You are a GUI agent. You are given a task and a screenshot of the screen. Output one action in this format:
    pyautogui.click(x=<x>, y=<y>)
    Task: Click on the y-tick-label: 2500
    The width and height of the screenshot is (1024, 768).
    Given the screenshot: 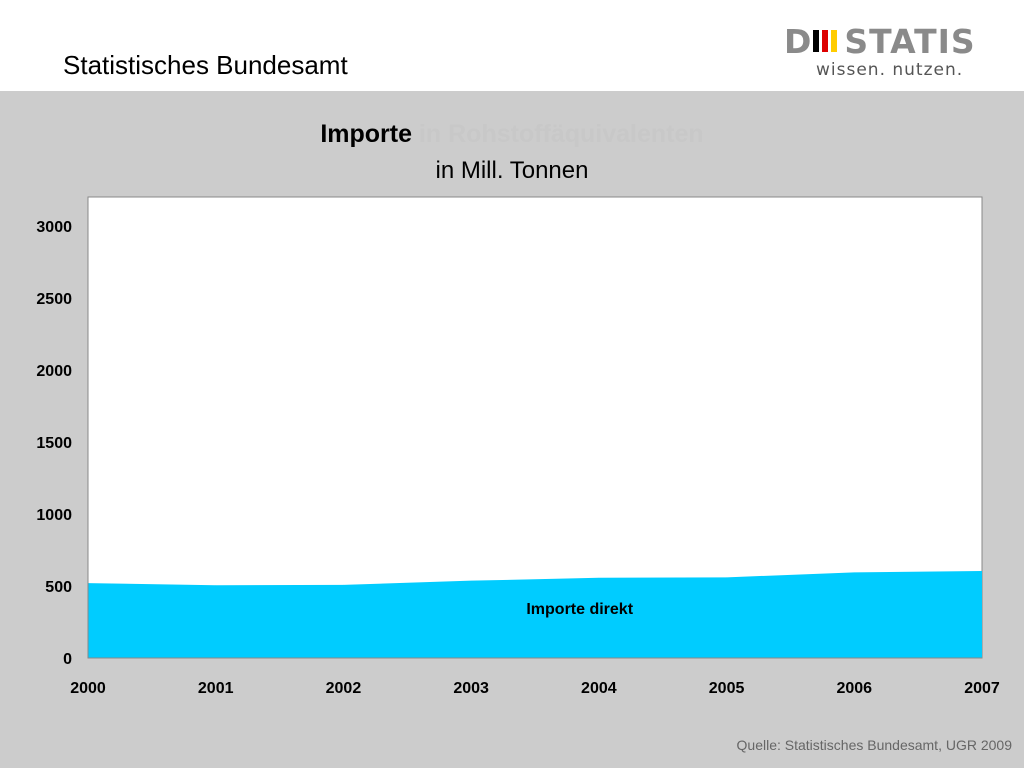 What is the action you would take?
    pyautogui.click(x=54, y=299)
    